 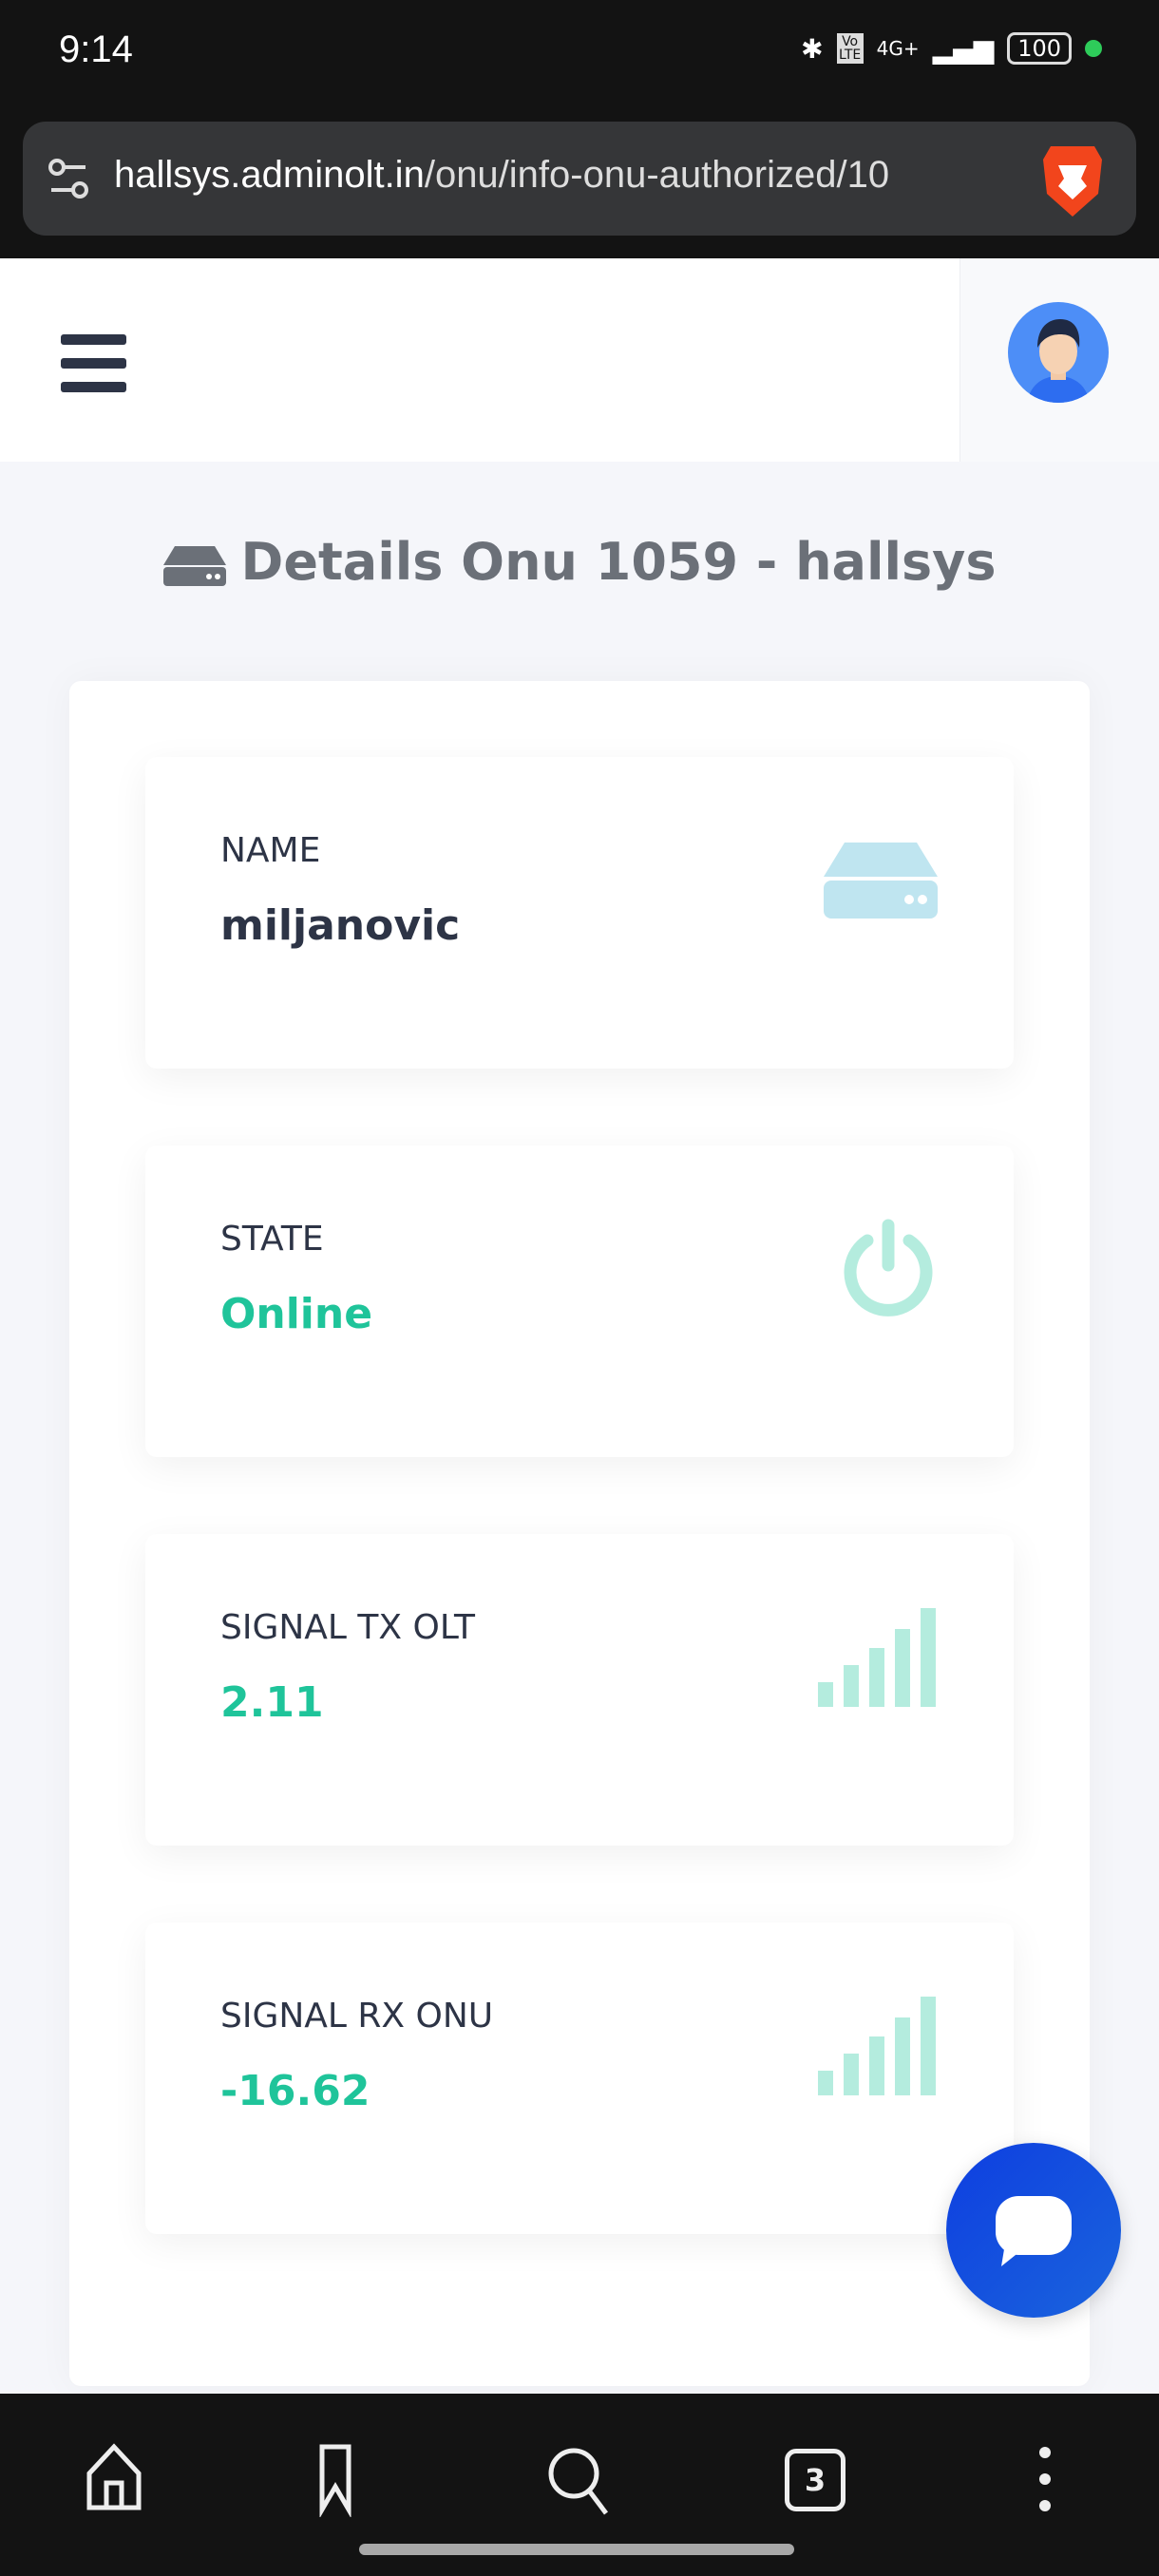 What do you see at coordinates (850, 48) in the screenshot?
I see `volte-icon: Vo LTE` at bounding box center [850, 48].